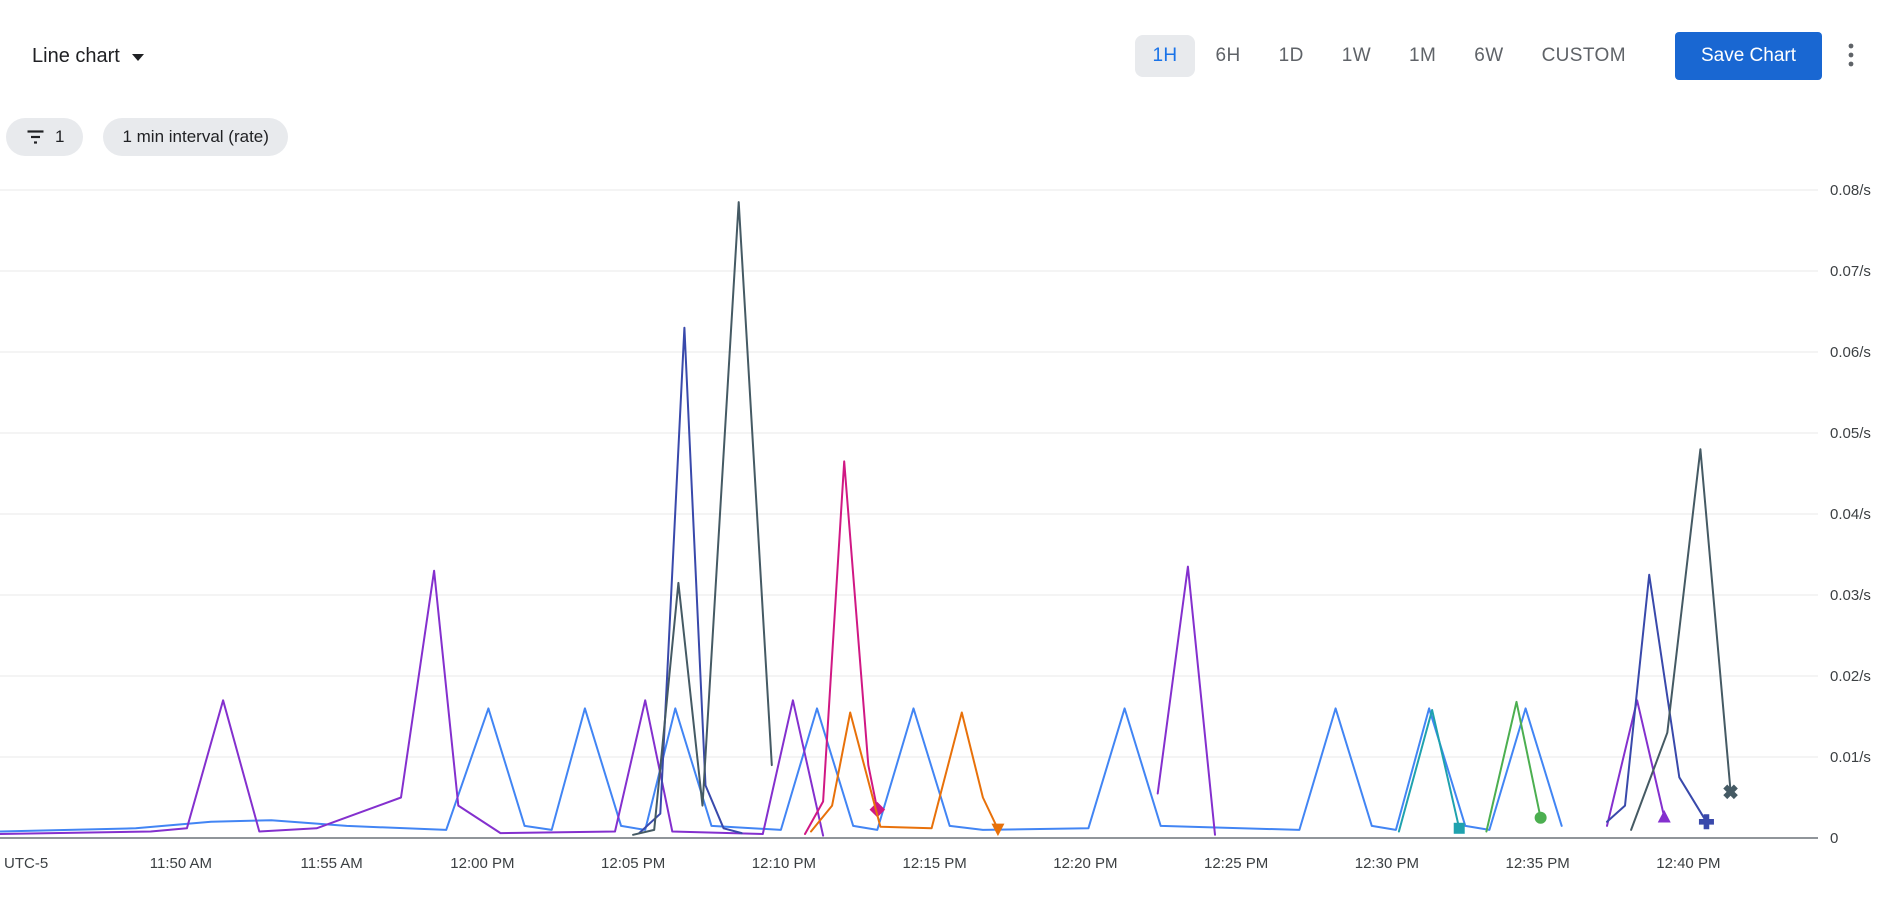  I want to click on x-tick-label: 12:15 PM, so click(935, 863).